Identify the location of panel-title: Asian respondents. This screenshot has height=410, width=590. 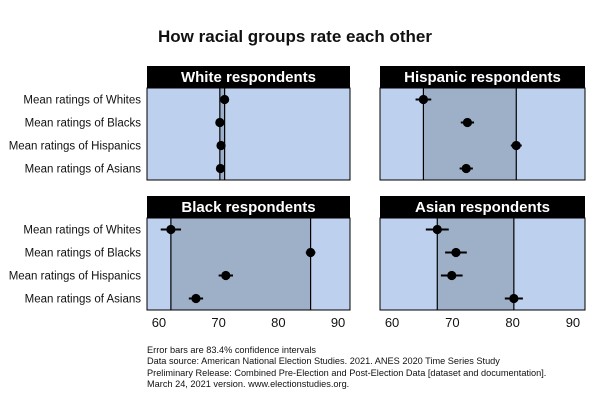
(482, 207).